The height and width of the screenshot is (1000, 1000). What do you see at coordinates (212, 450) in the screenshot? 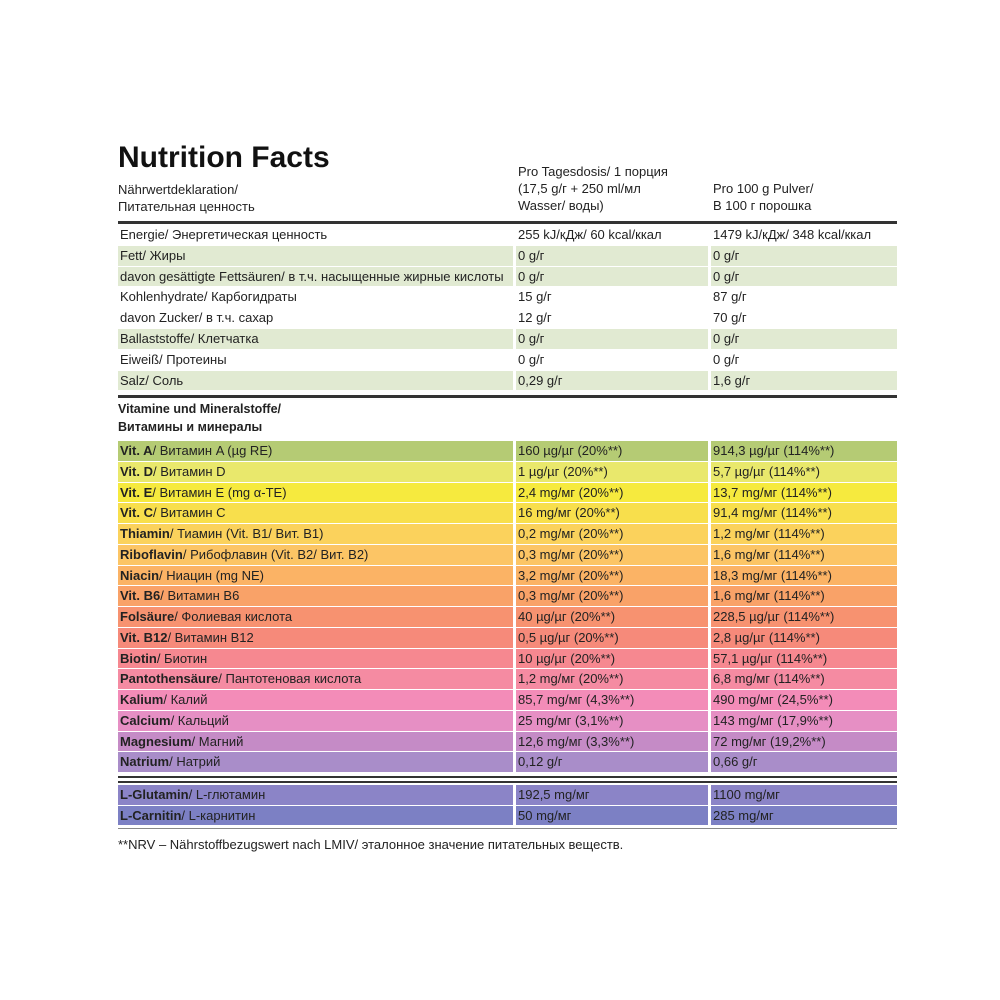
I see `row-label-text: / Витамин A (µg RE)` at bounding box center [212, 450].